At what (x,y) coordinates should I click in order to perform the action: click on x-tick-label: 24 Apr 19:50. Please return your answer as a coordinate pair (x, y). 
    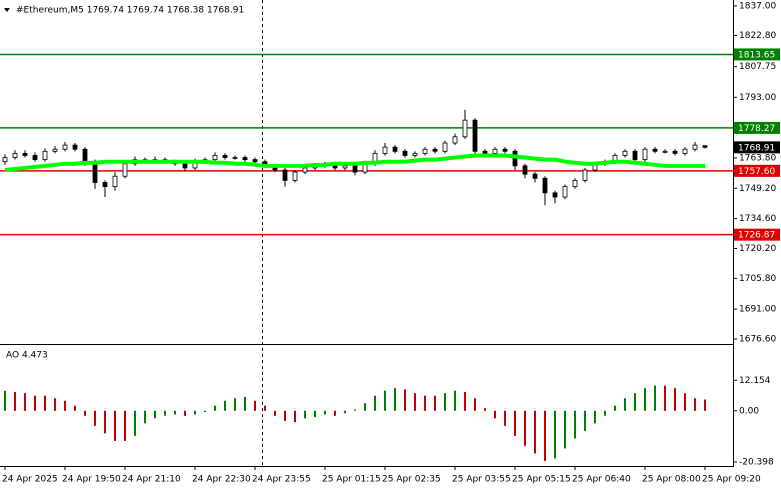
    Looking at the image, I should click on (91, 480).